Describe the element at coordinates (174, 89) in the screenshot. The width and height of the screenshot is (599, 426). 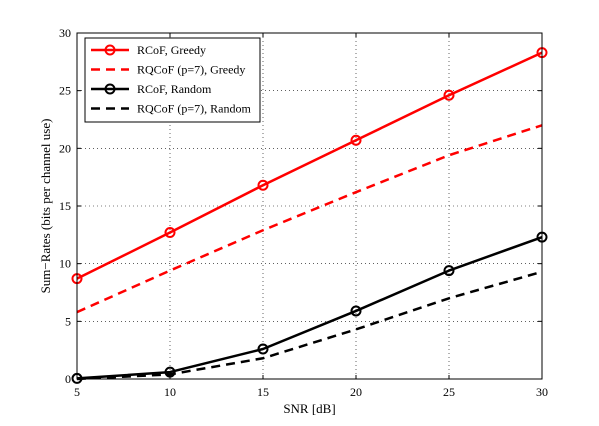
I see `legend-label: RCoF, Random` at that location.